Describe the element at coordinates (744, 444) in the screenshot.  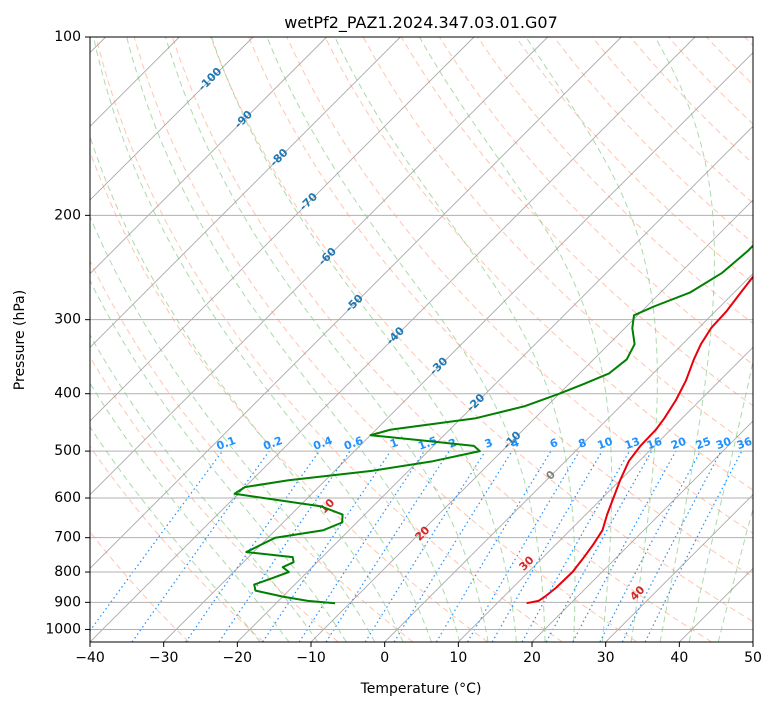
I see `mixing-ratio-label: 36` at that location.